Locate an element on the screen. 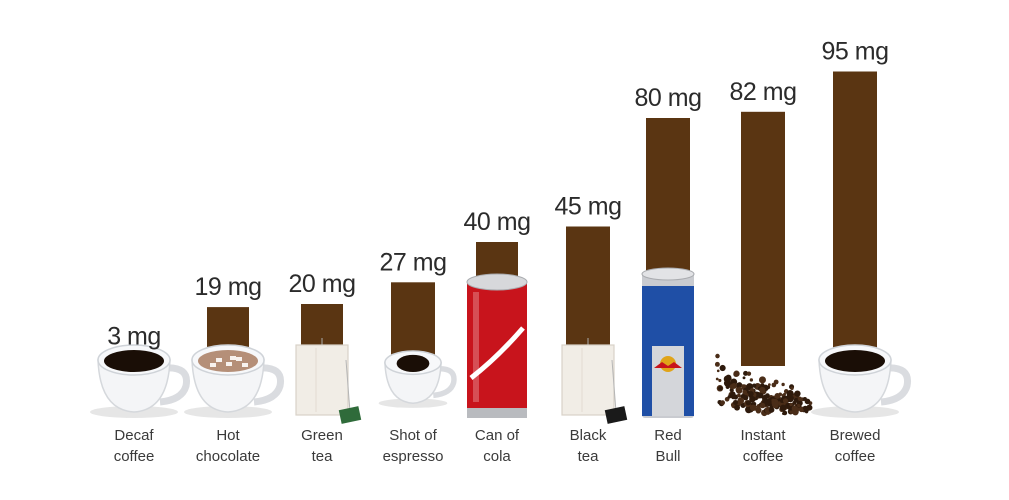 This screenshot has width=1009, height=500. value-label: 80 mg is located at coordinates (668, 98).